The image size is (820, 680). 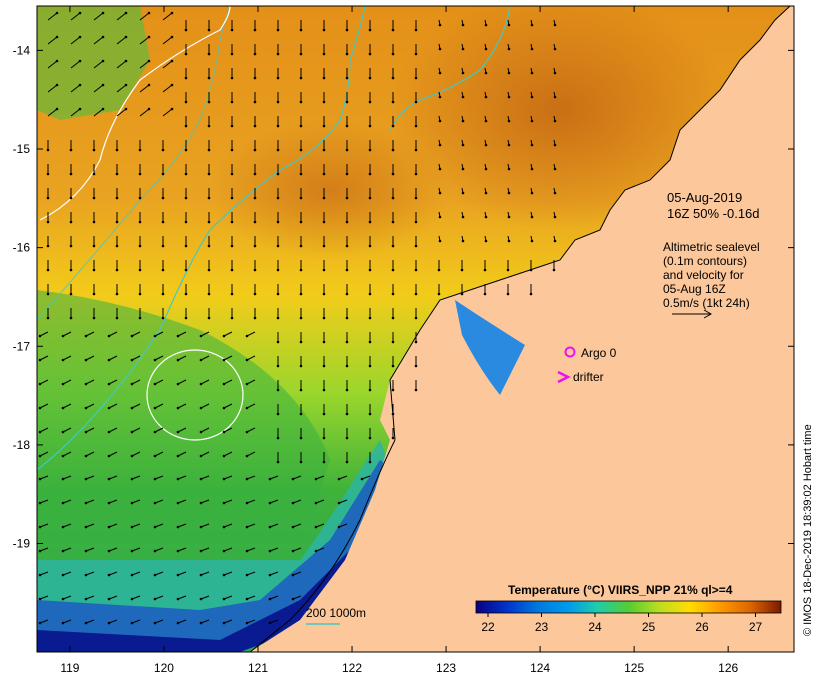 I want to click on colorbar-tick-label: 24, so click(x=595, y=627).